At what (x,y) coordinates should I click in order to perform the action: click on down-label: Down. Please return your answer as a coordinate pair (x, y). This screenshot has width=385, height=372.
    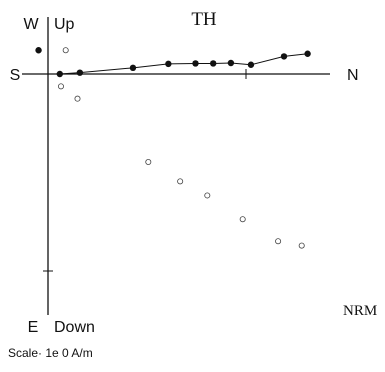
    Looking at the image, I should click on (74, 327).